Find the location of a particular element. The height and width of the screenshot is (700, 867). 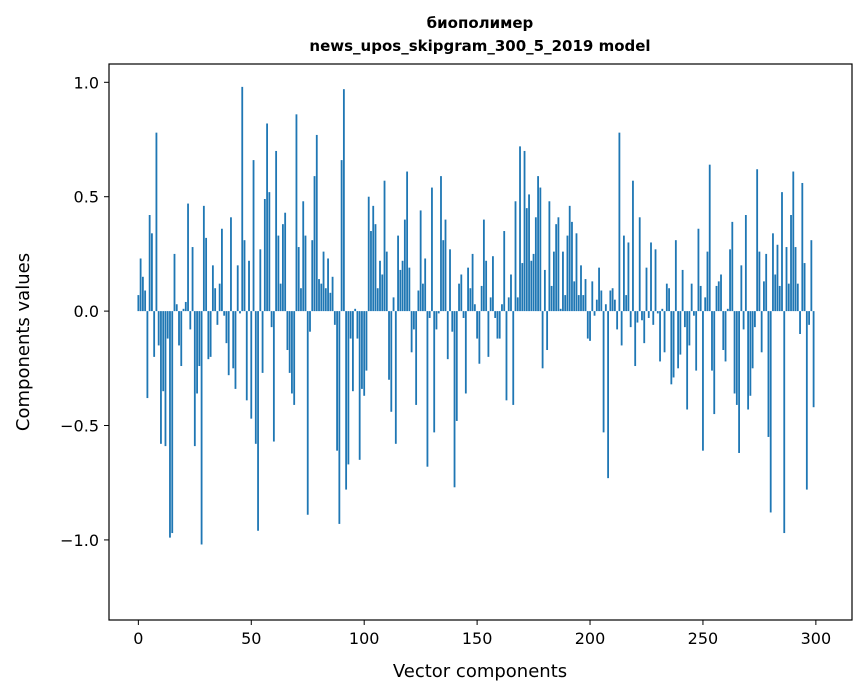

y-tick-label: 1.0 is located at coordinates (86, 82).